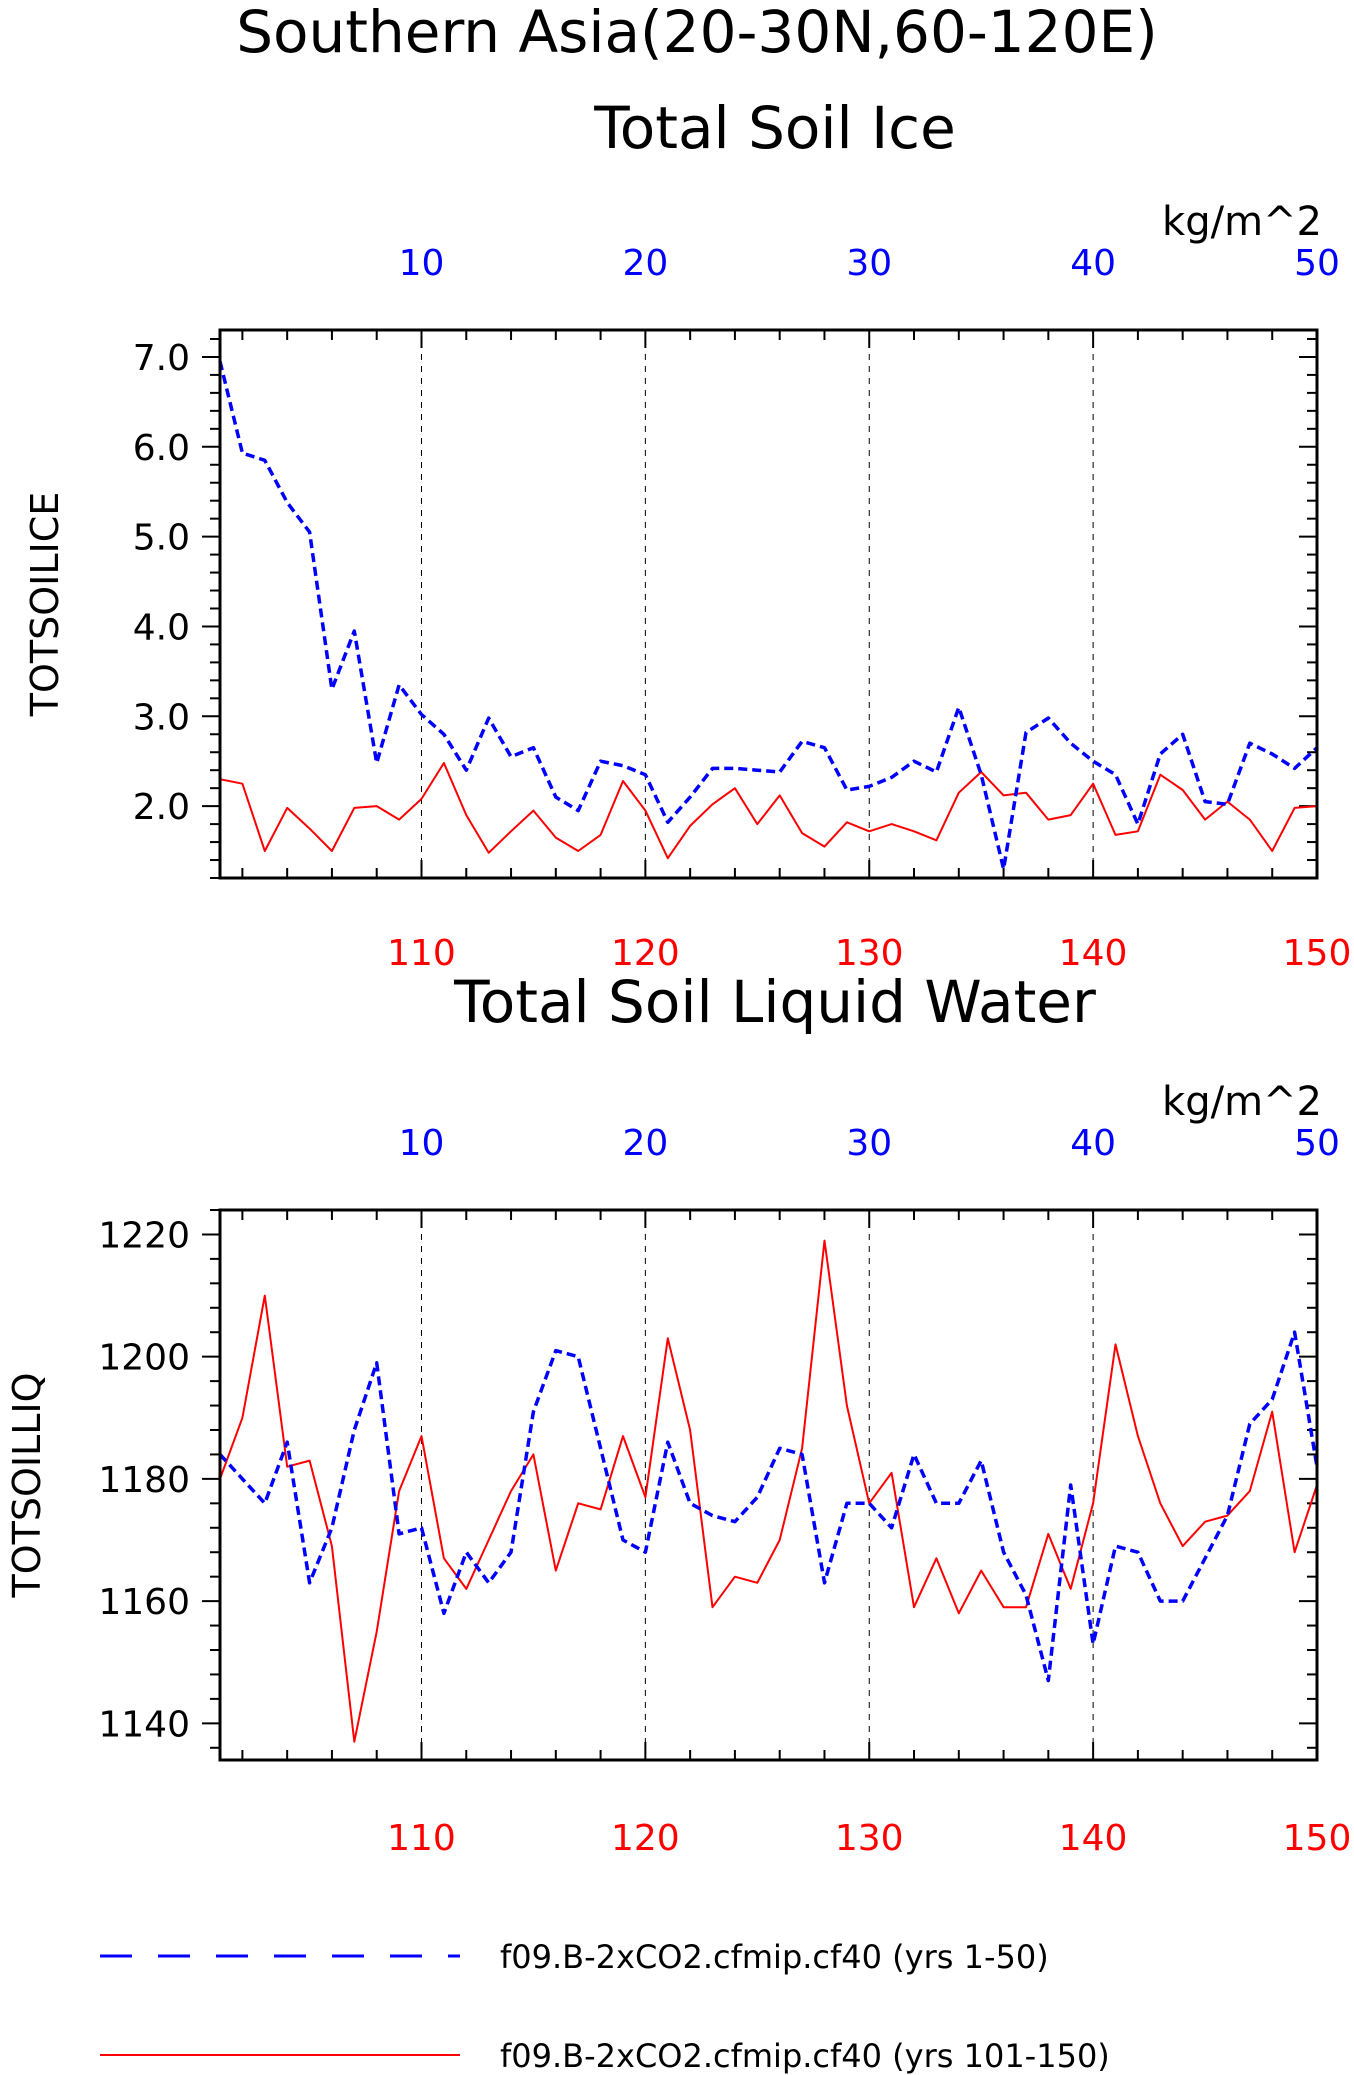 Image resolution: width=1354 pixels, height=2075 pixels. Describe the element at coordinates (45, 605) in the screenshot. I see `y-axis-label: TOTSOILICE` at that location.